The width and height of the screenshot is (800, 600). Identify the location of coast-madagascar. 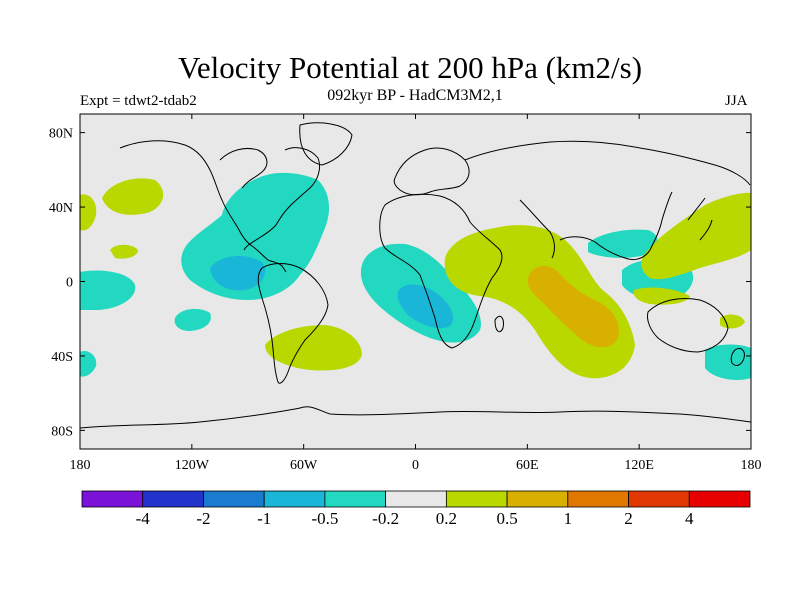
(499, 324).